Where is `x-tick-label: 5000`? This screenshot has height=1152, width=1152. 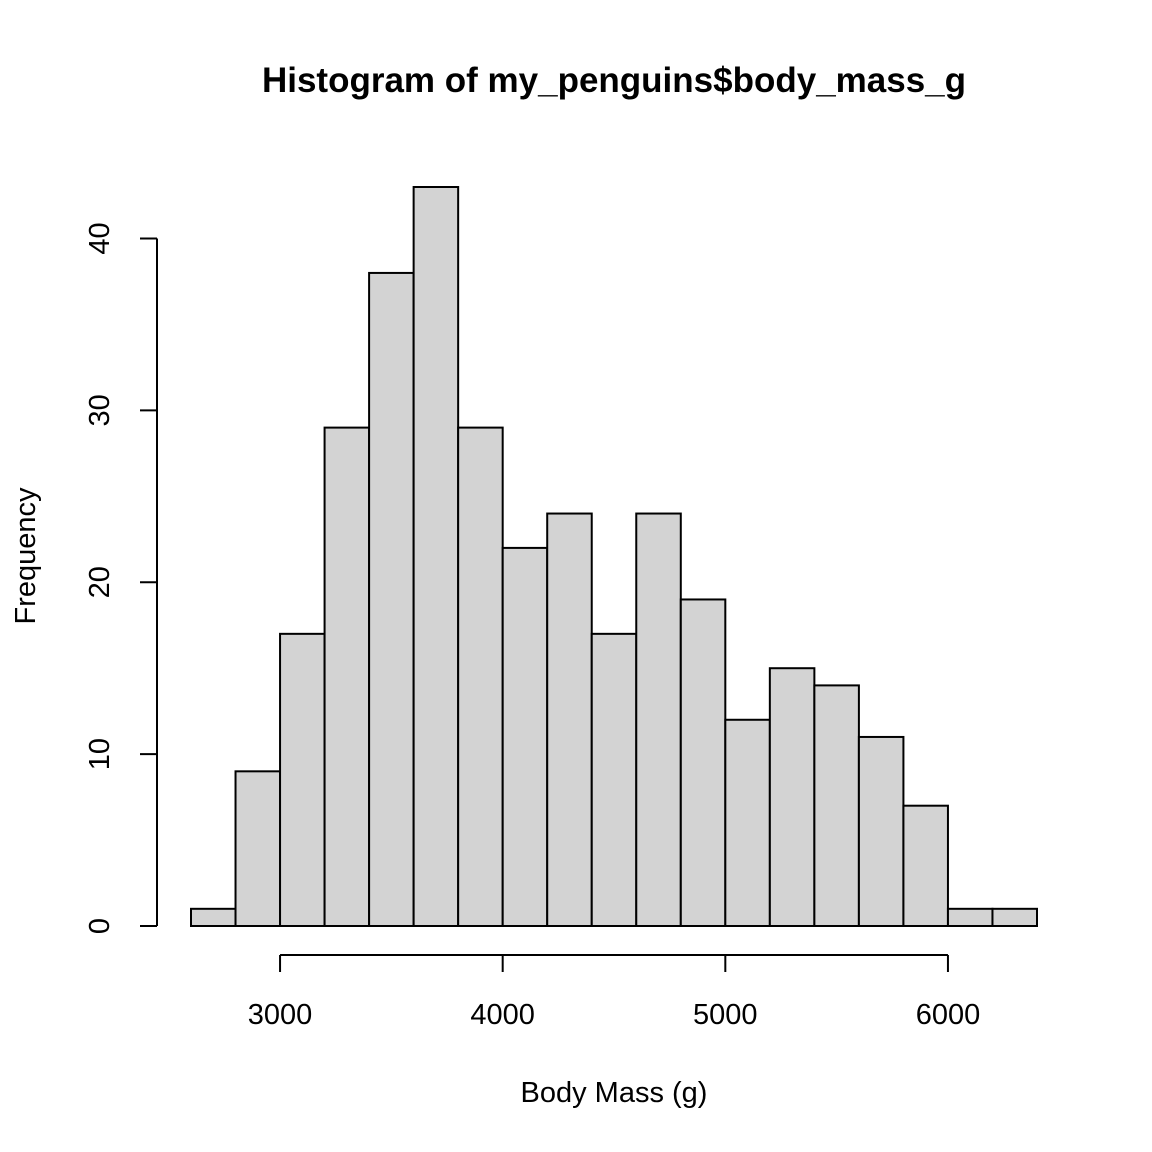 x-tick-label: 5000 is located at coordinates (725, 1015).